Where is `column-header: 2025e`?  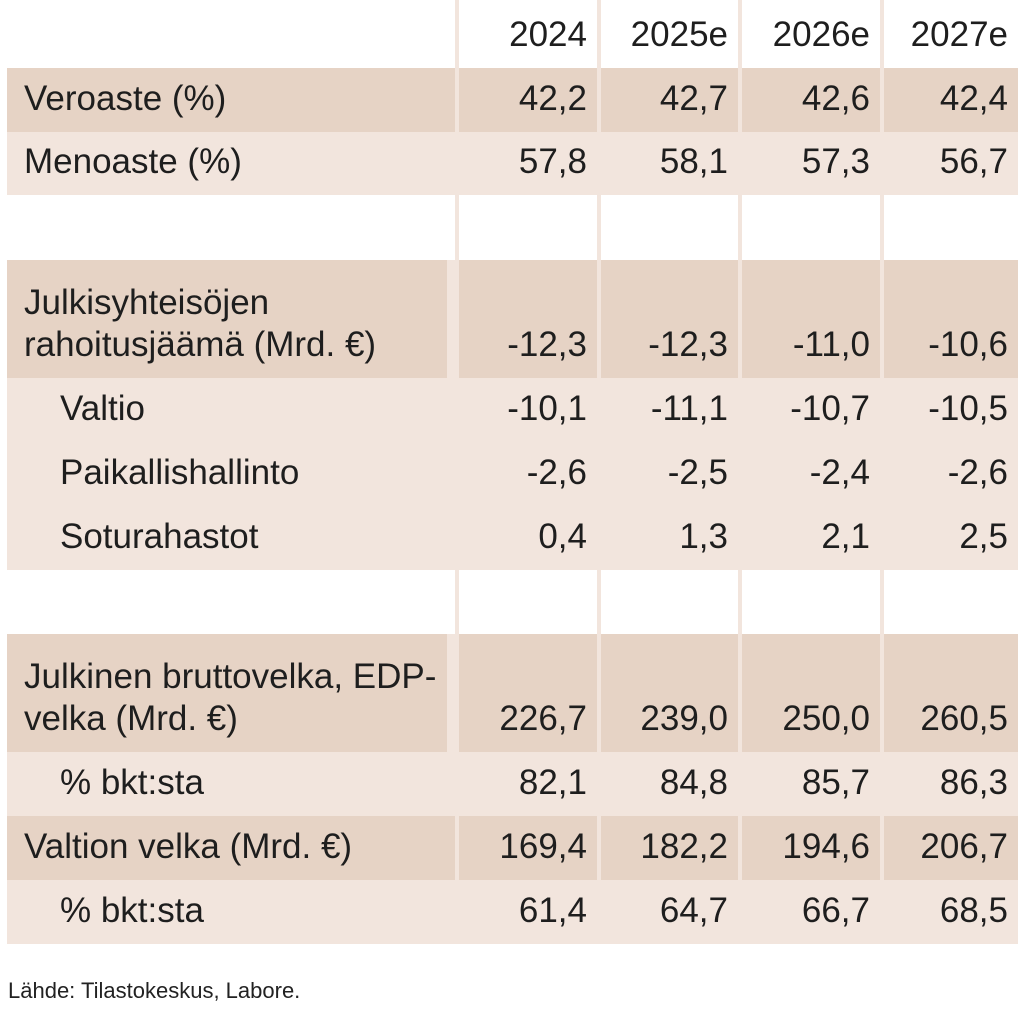
column-header: 2025e is located at coordinates (669, 34).